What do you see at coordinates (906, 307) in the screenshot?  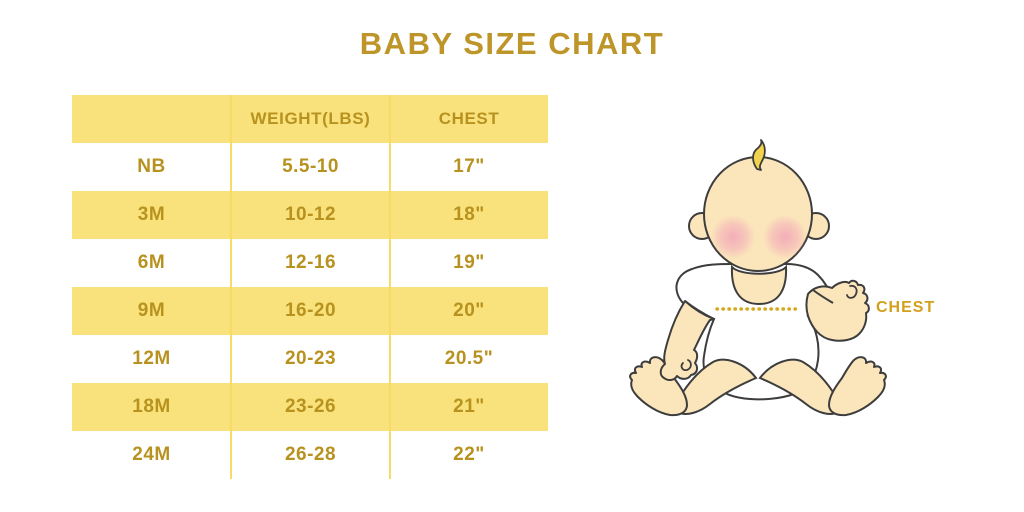 I see `chest-measure-label: CHEST` at bounding box center [906, 307].